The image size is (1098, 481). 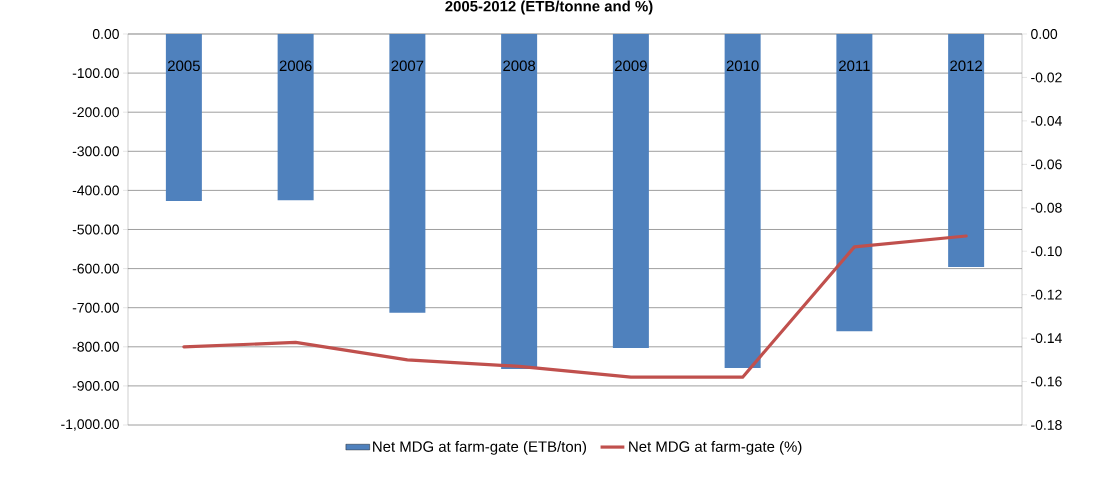 What do you see at coordinates (1046, 77) in the screenshot?
I see `y2-tick-label: -0.02` at bounding box center [1046, 77].